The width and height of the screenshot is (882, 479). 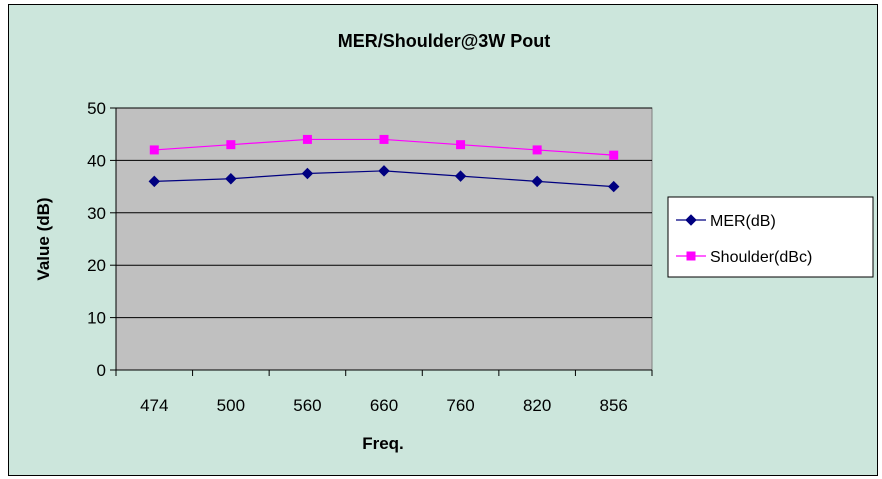 I want to click on y-axis-label: Value (dB), so click(x=43, y=238).